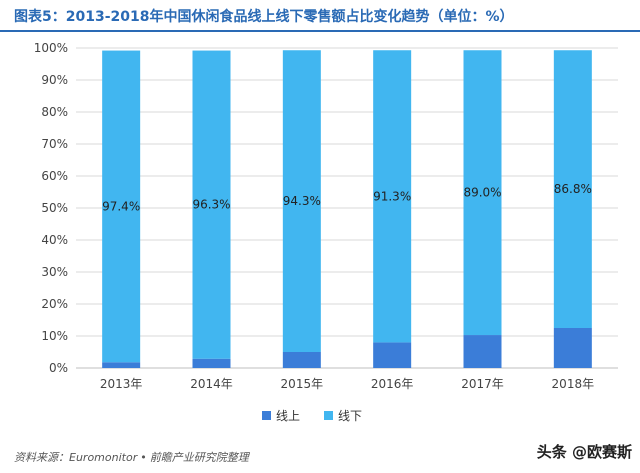  What do you see at coordinates (41, 457) in the screenshot?
I see `source-label: 资料来源：` at bounding box center [41, 457].